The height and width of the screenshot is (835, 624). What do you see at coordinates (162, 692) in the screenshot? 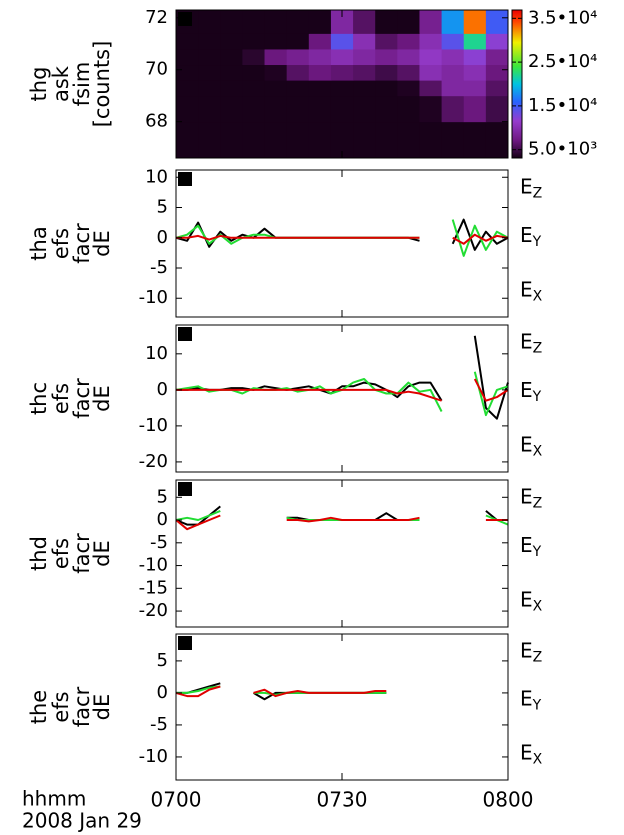
I see `y-tick-label: 0` at bounding box center [162, 692].